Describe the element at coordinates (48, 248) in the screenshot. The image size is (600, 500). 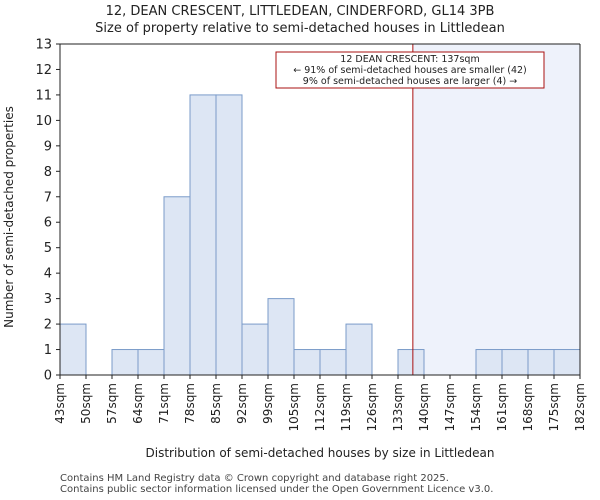
I see `y-tick-label: 5` at that location.